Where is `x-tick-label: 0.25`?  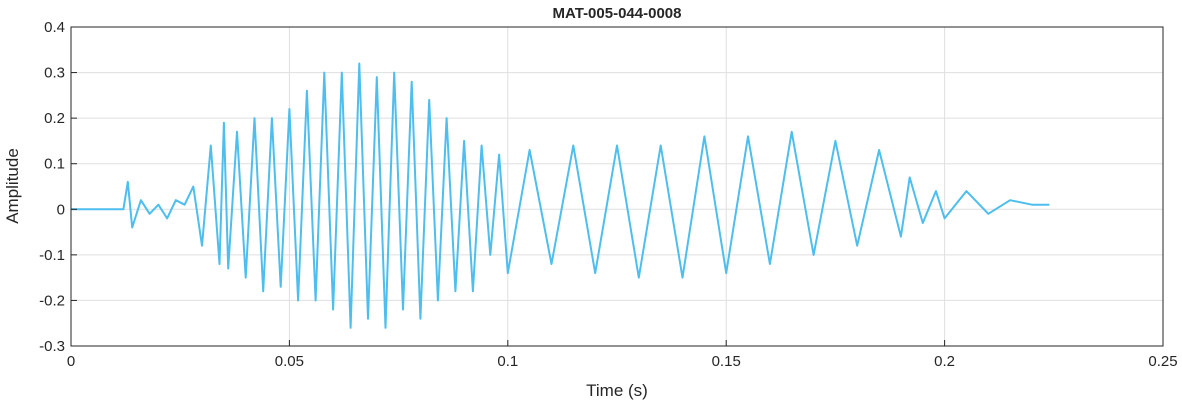
x-tick-label: 0.25 is located at coordinates (1162, 361).